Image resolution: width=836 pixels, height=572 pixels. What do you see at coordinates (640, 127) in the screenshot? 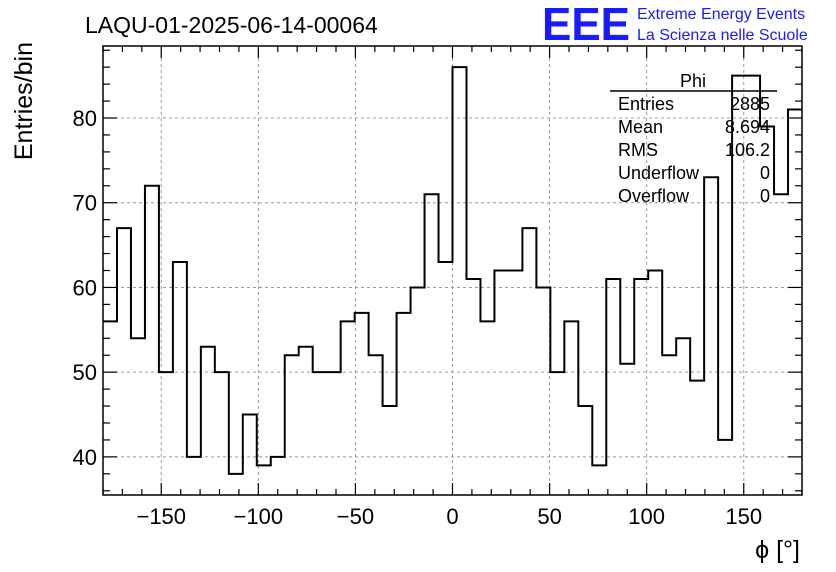
I see `stats-label-mean: Mean` at bounding box center [640, 127].